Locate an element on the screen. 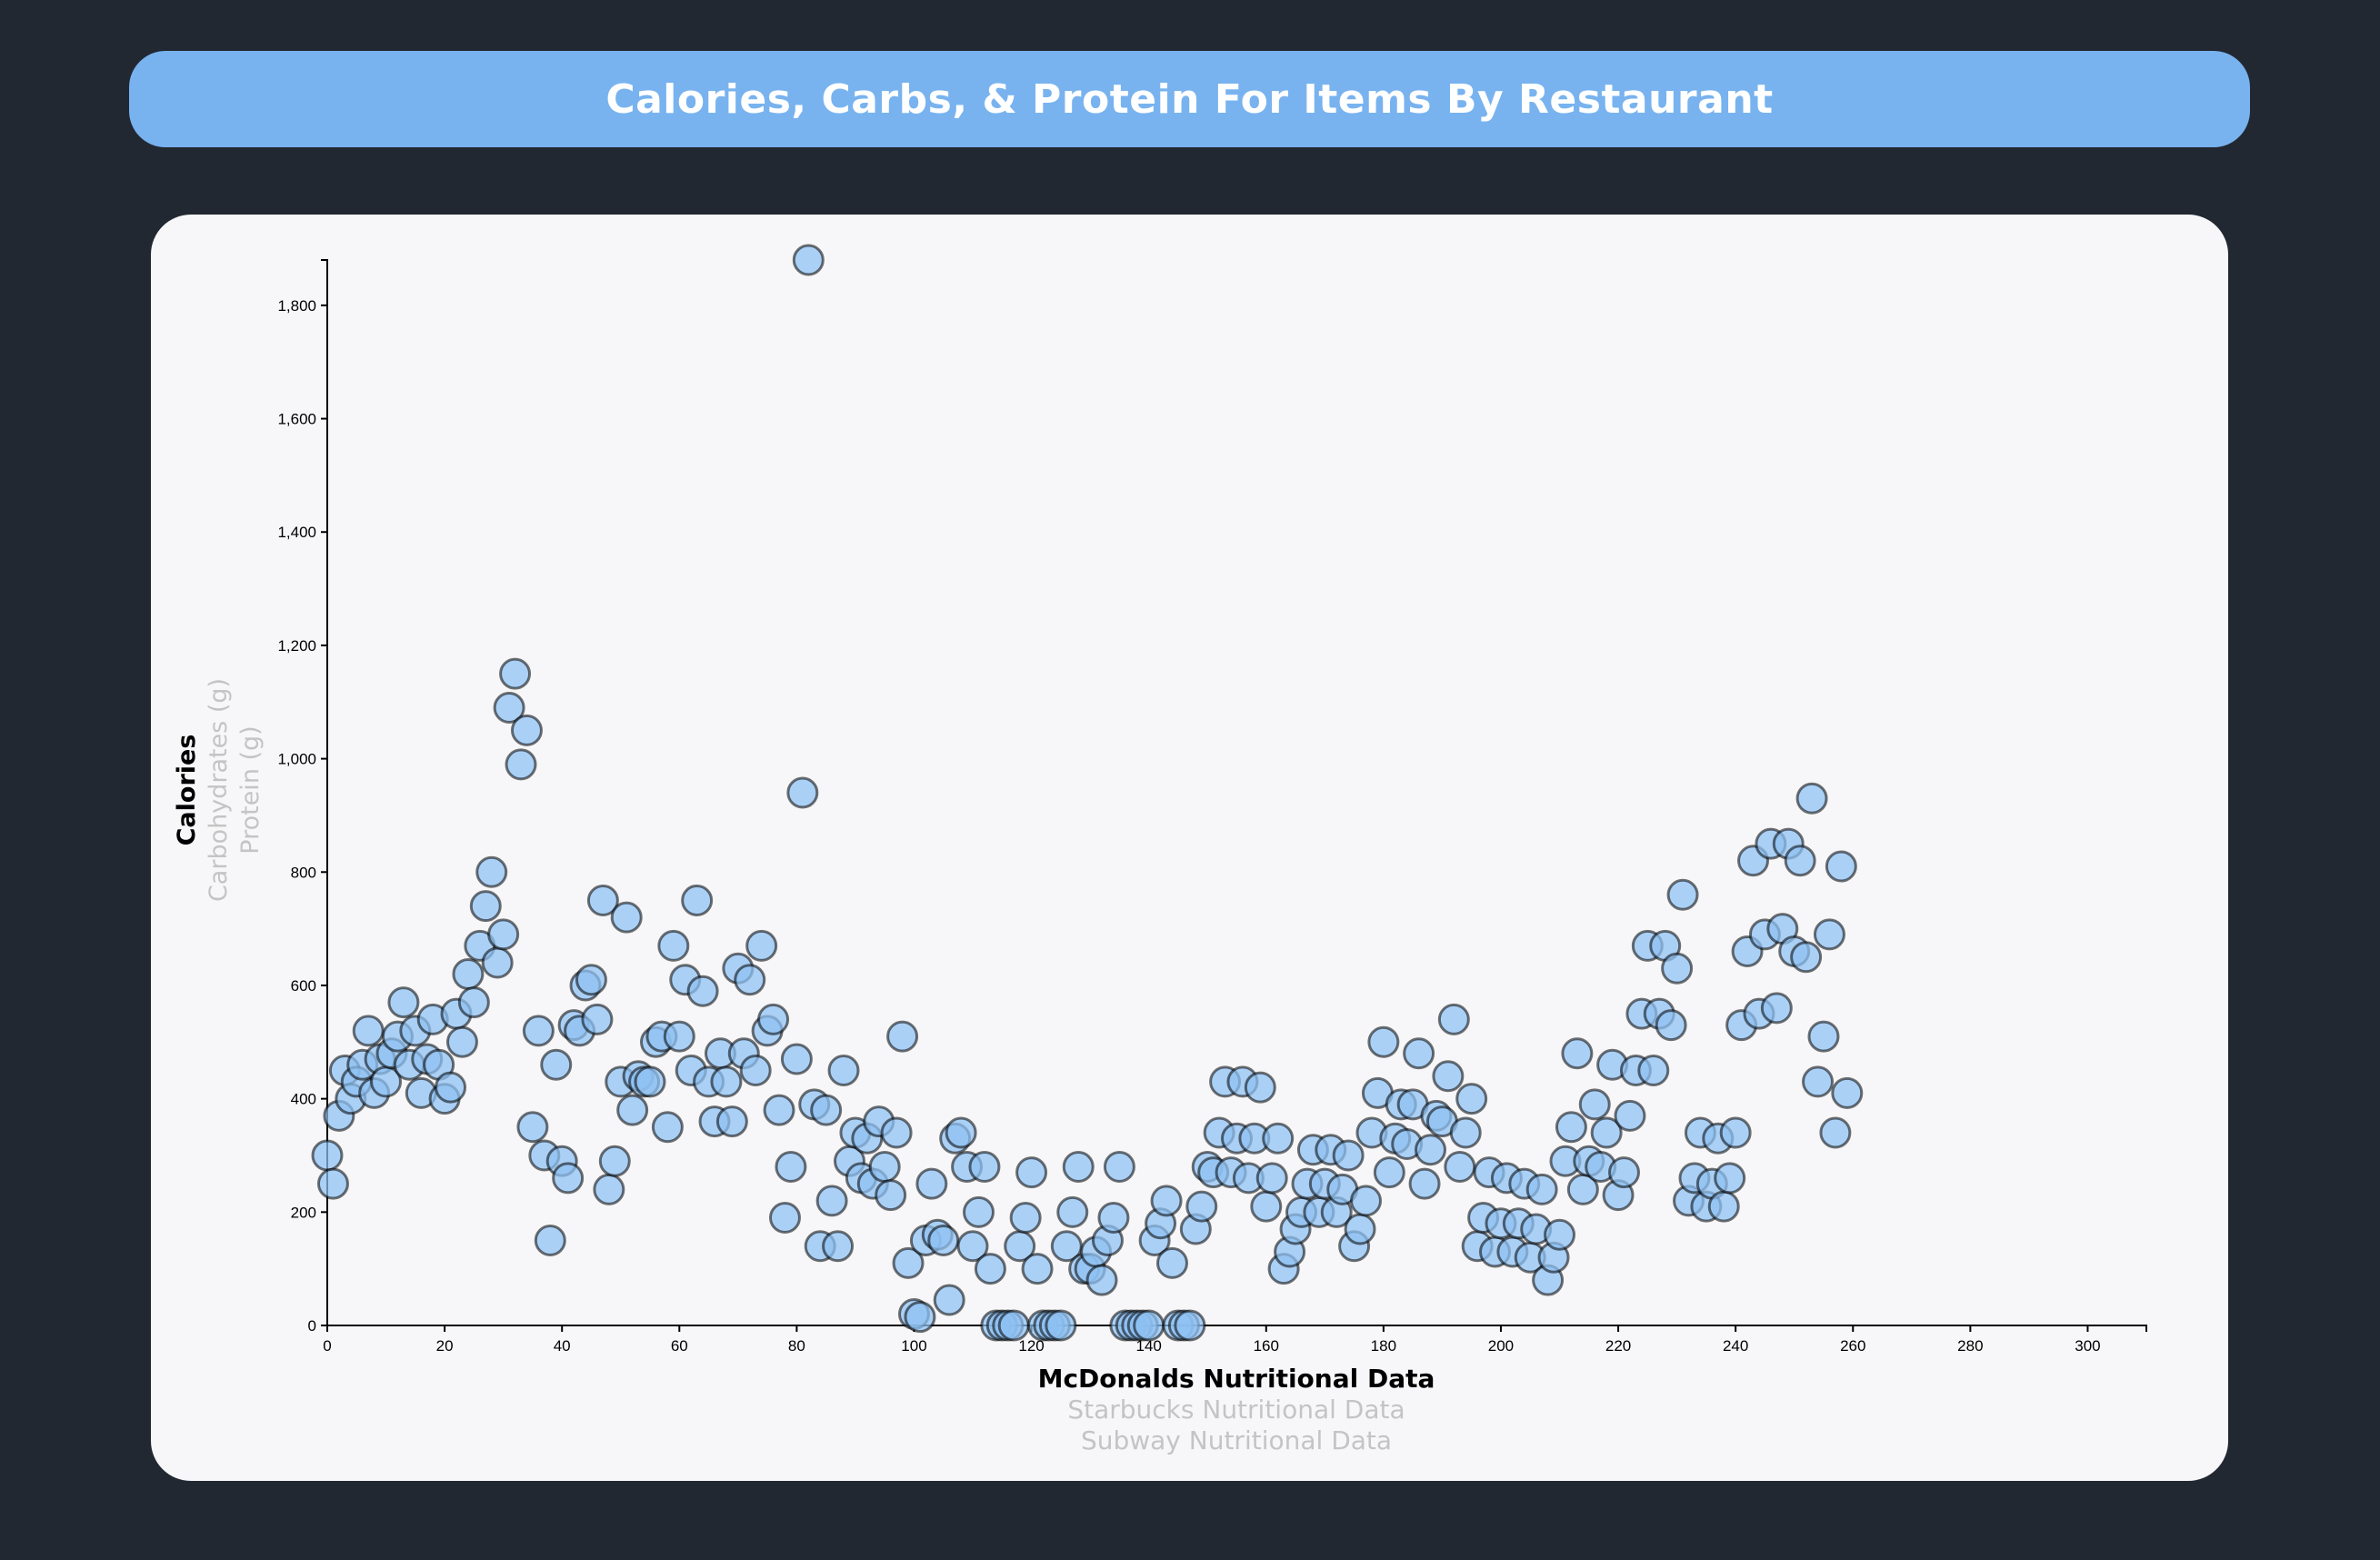 This screenshot has height=1560, width=2380. y-axis-label-protein: Protein (g) is located at coordinates (250, 789).